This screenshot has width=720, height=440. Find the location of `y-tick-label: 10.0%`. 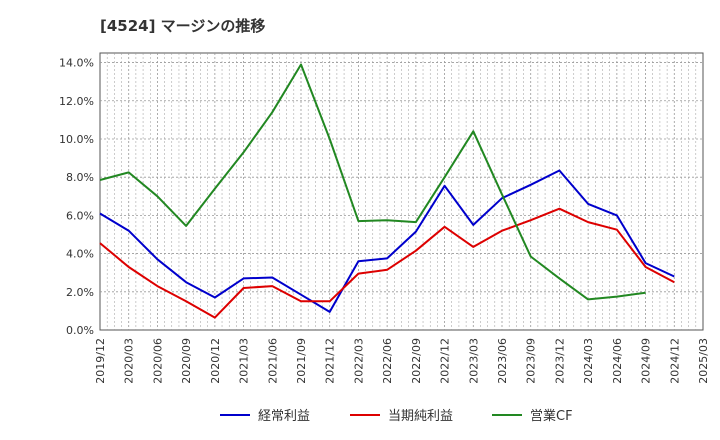

y-tick-label: 10.0% is located at coordinates (76, 139).